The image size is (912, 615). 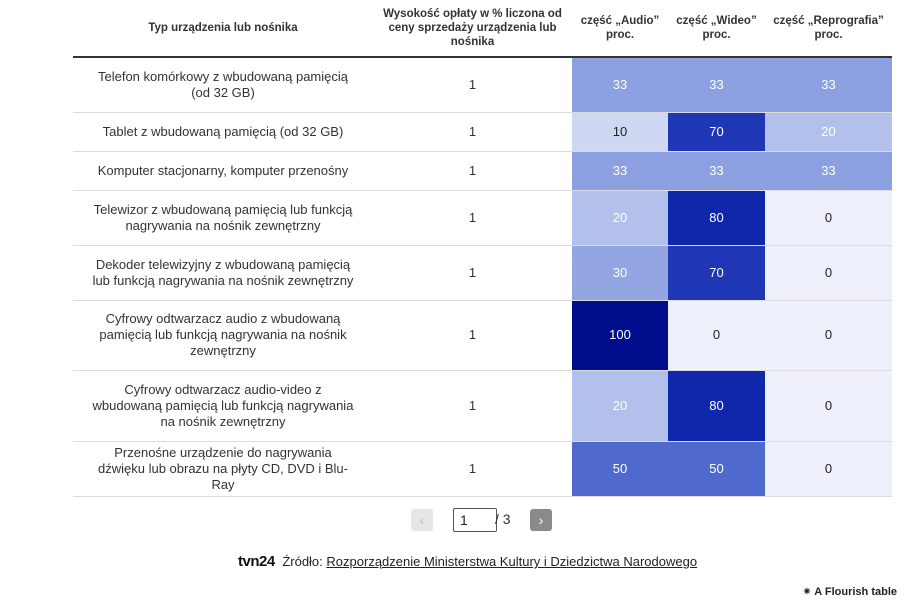 What do you see at coordinates (716, 335) in the screenshot?
I see `video-share-cell: 0` at bounding box center [716, 335].